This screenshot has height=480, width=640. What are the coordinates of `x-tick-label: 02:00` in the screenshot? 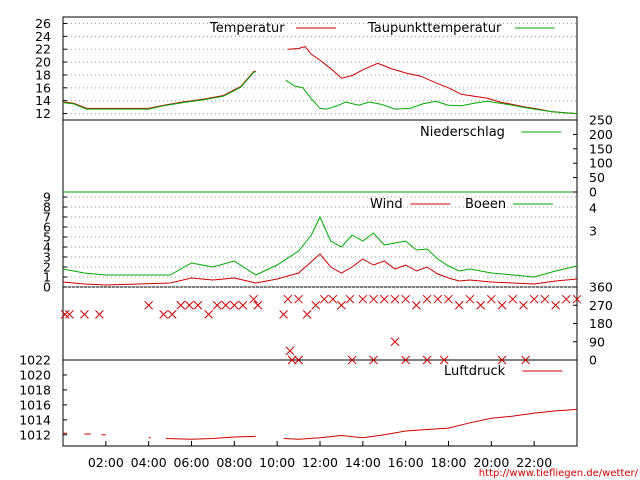 It's located at (106, 462).